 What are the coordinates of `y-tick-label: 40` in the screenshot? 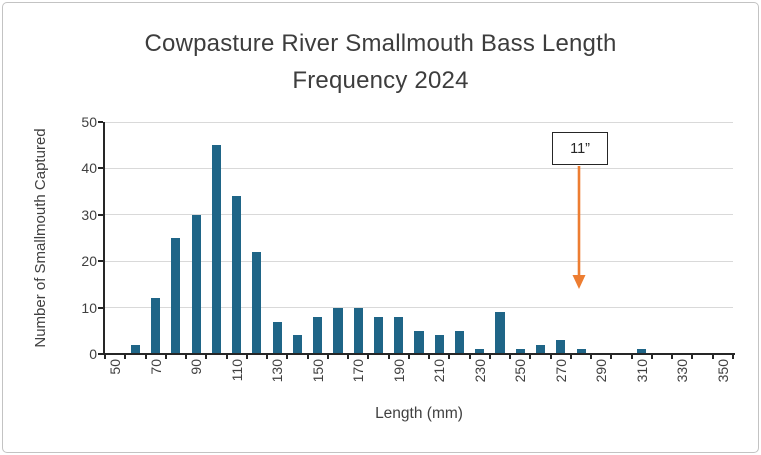 It's located at (89, 168).